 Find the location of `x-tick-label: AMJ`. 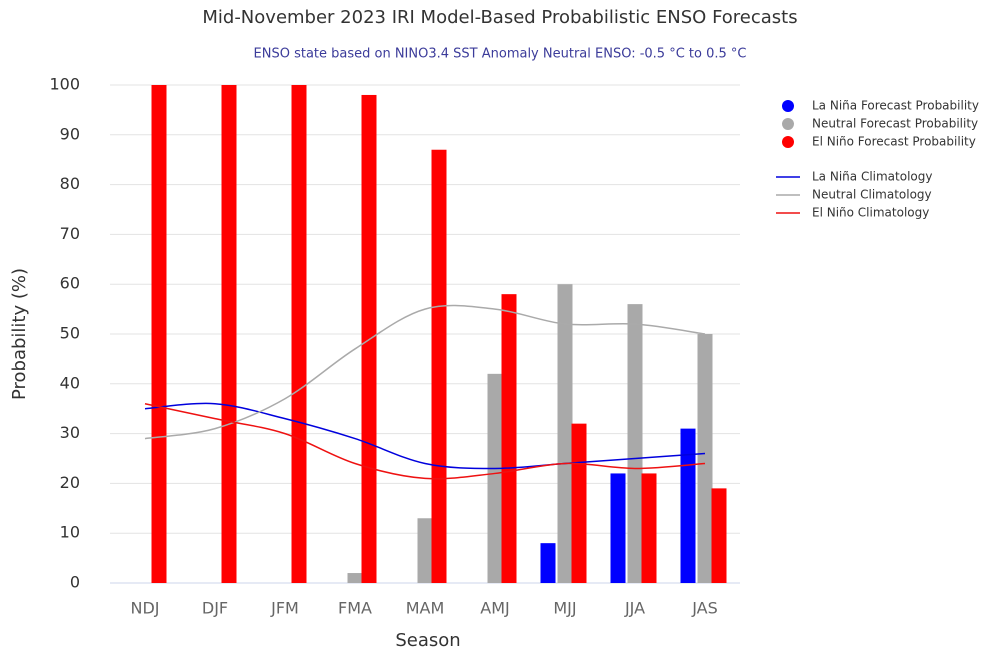

x-tick-label: AMJ is located at coordinates (494, 608).